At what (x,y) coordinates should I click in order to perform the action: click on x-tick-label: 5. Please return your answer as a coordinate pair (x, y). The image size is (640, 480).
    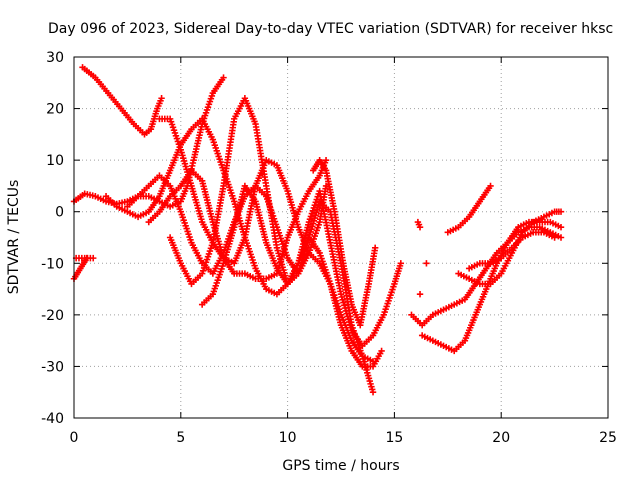
    Looking at the image, I should click on (180, 438).